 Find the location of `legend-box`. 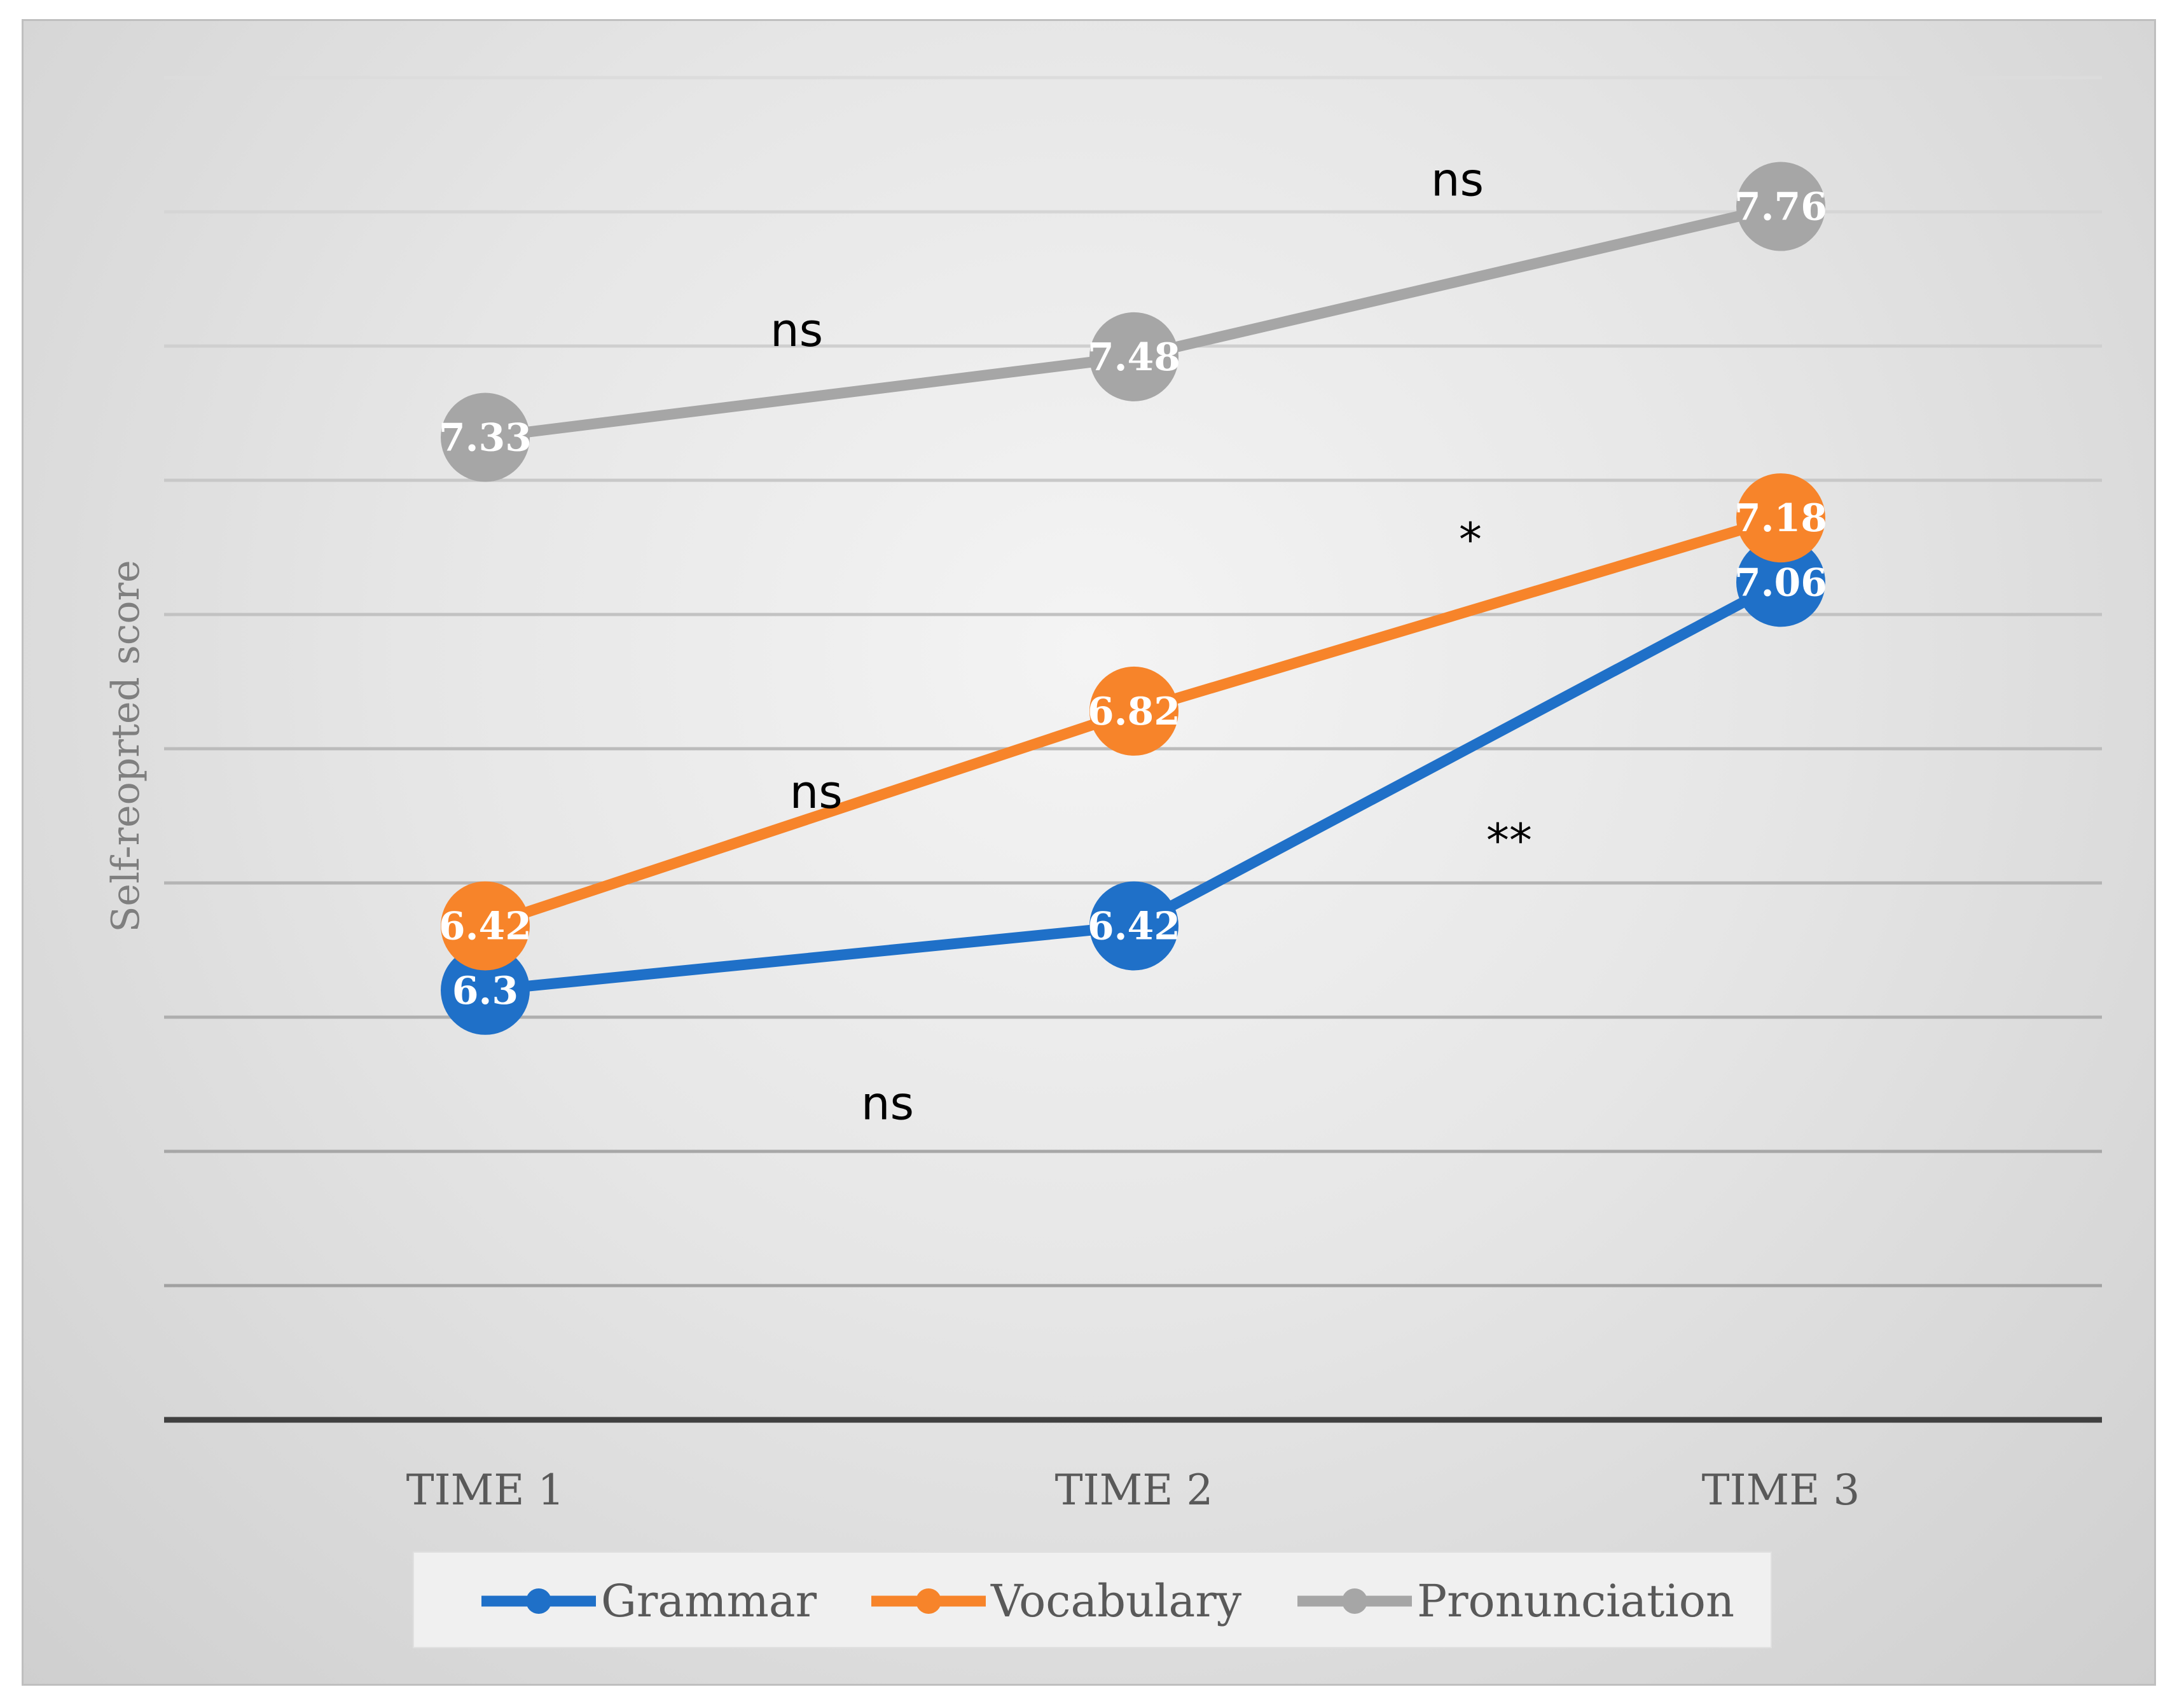

legend-box is located at coordinates (1092, 1600).